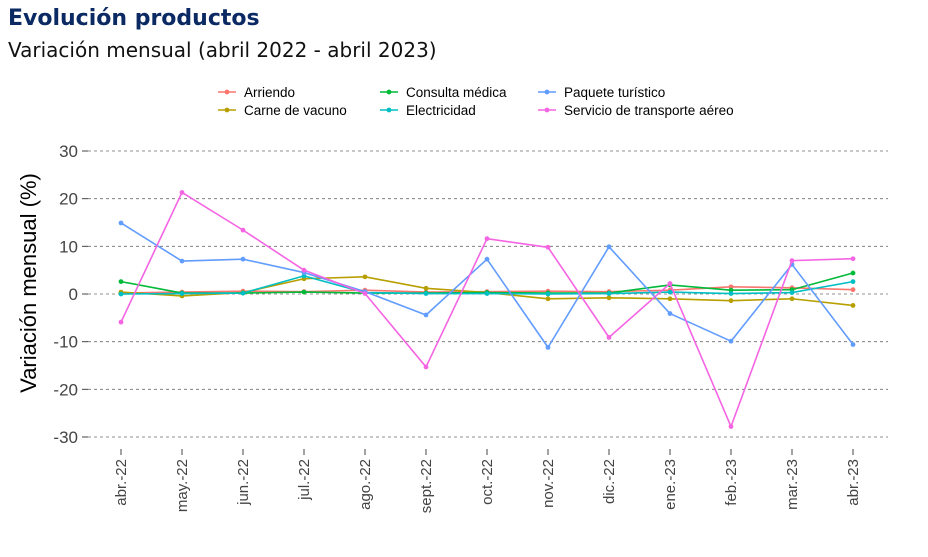 Image resolution: width=928 pixels, height=557 pixels. Describe the element at coordinates (441, 110) in the screenshot. I see `legend-label: Electricidad` at that location.